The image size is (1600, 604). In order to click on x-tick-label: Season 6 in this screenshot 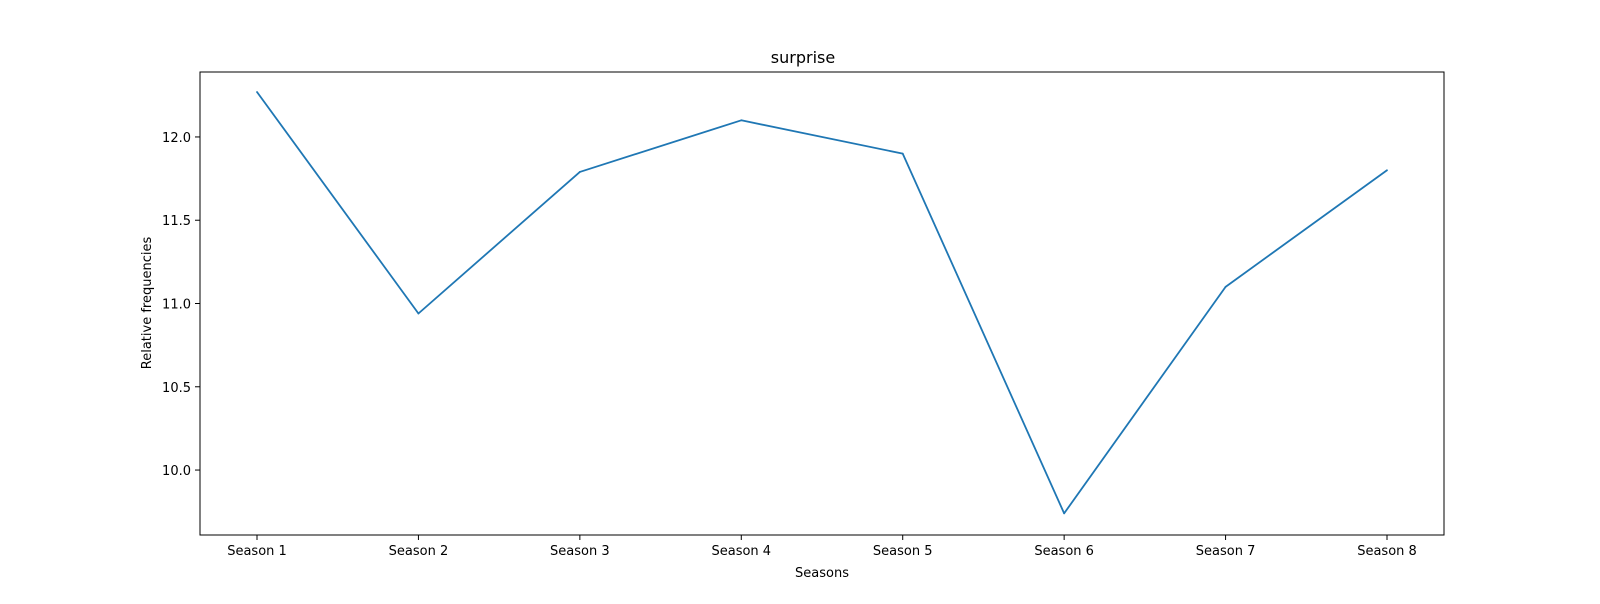, I will do `click(1064, 551)`.